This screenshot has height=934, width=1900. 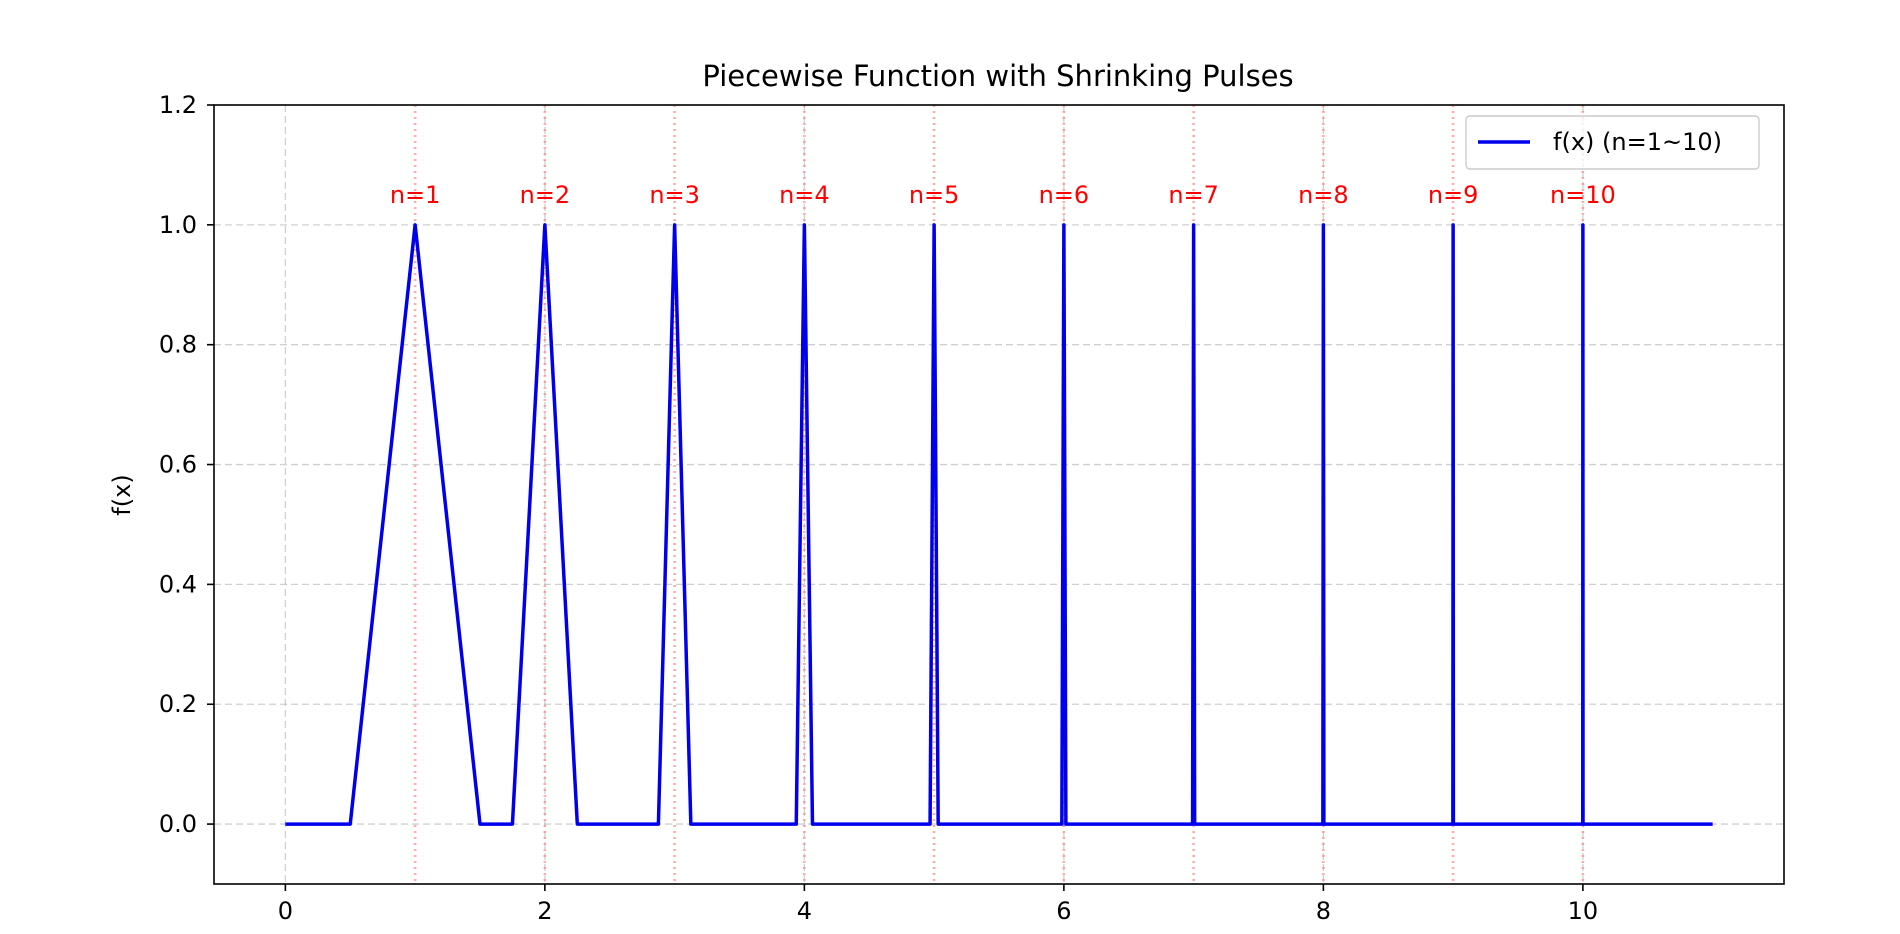 I want to click on x-tick-label: 0, so click(x=285, y=911).